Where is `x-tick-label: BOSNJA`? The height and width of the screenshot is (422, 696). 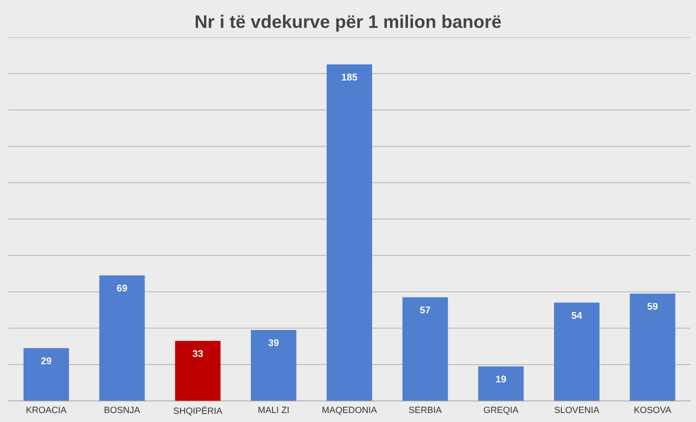 x-tick-label: BOSNJA is located at coordinates (122, 410).